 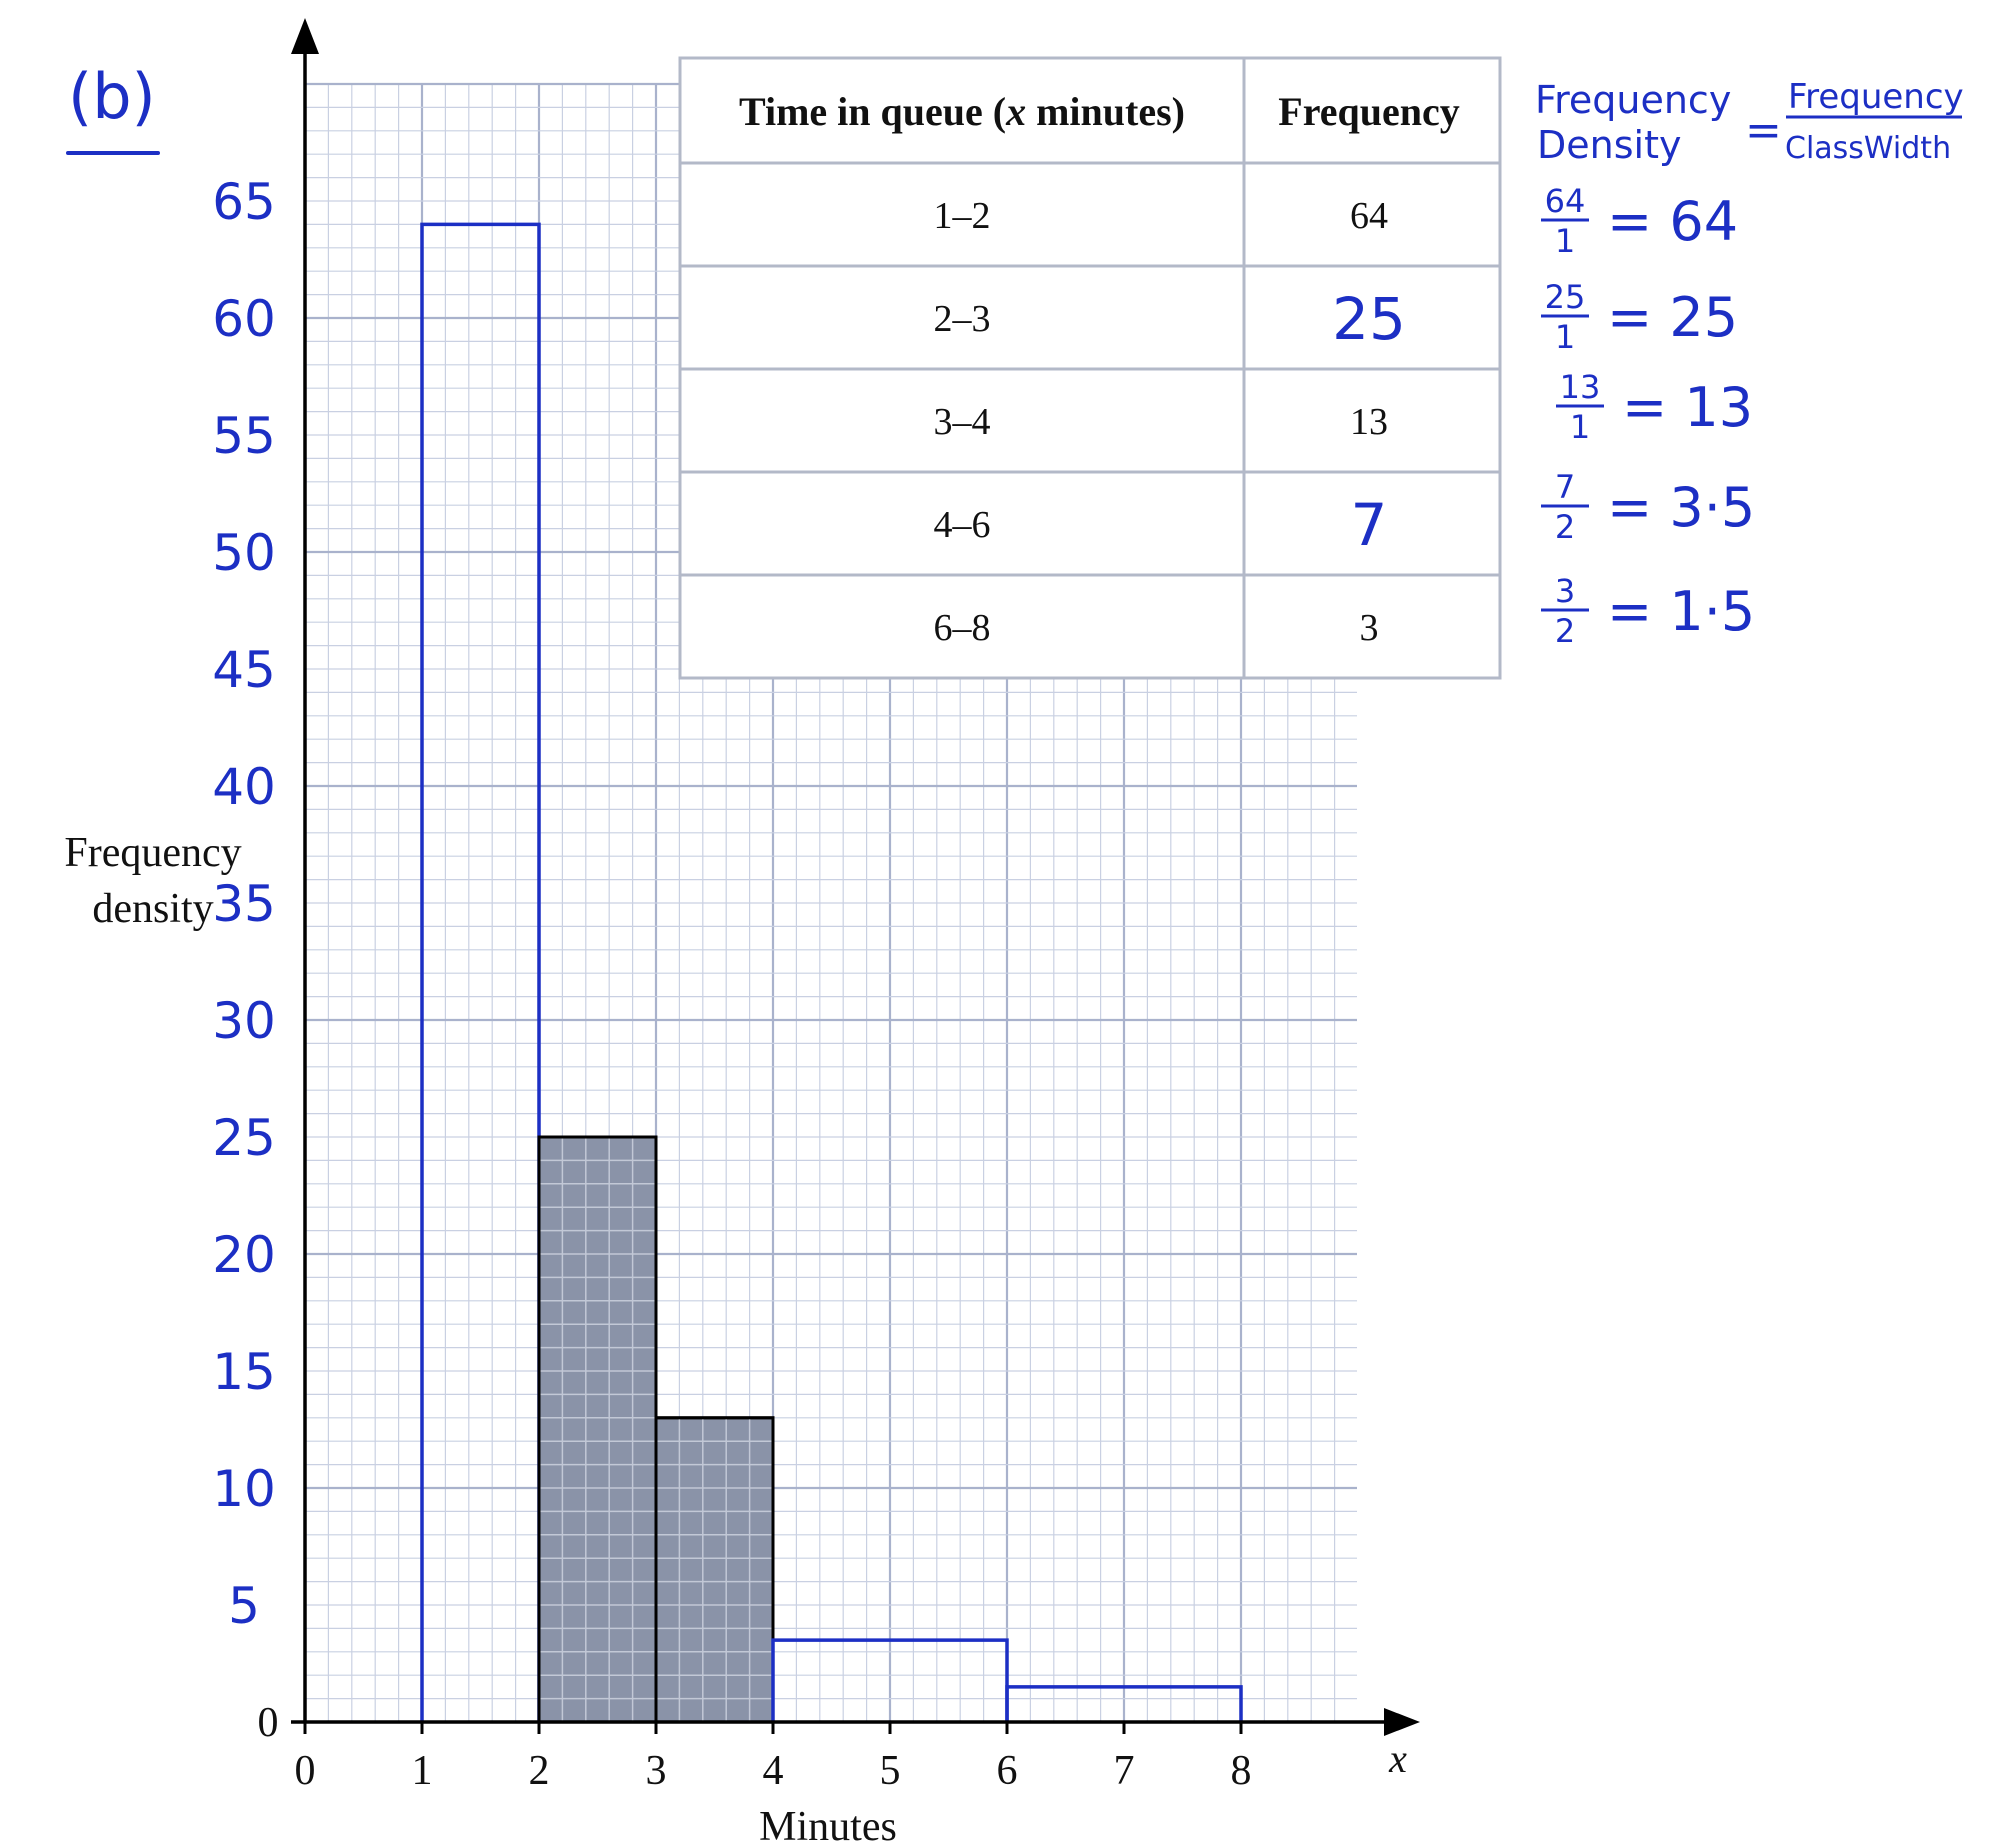 I want to click on y-tick-label-handwritten: 65, so click(x=244, y=202).